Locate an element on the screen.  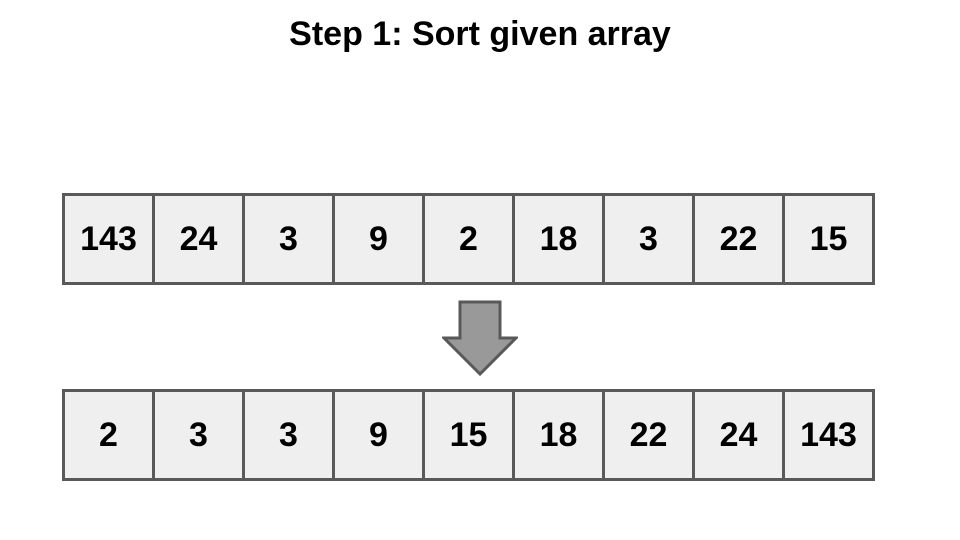
sorted-array-cell: 22 is located at coordinates (648, 435).